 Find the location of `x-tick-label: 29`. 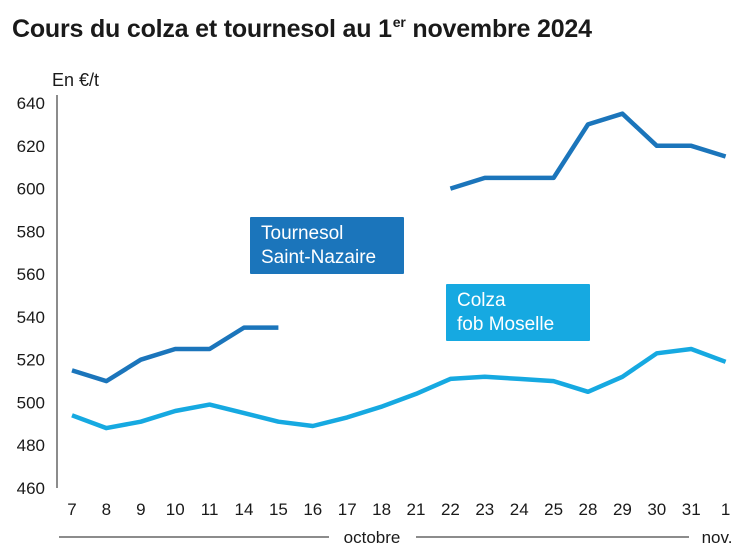

x-tick-label: 29 is located at coordinates (622, 509).